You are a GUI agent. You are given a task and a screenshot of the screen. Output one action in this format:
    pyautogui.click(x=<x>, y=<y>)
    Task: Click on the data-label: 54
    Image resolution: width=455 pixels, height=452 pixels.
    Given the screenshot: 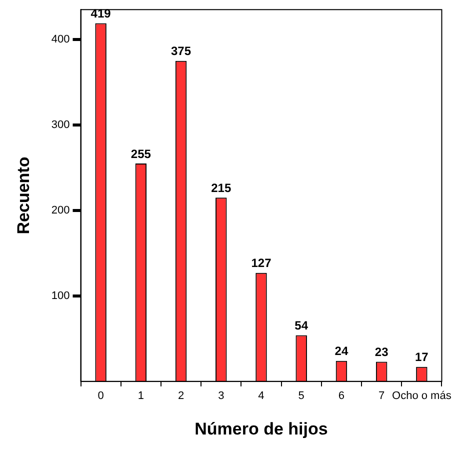 What is the action you would take?
    pyautogui.click(x=301, y=325)
    